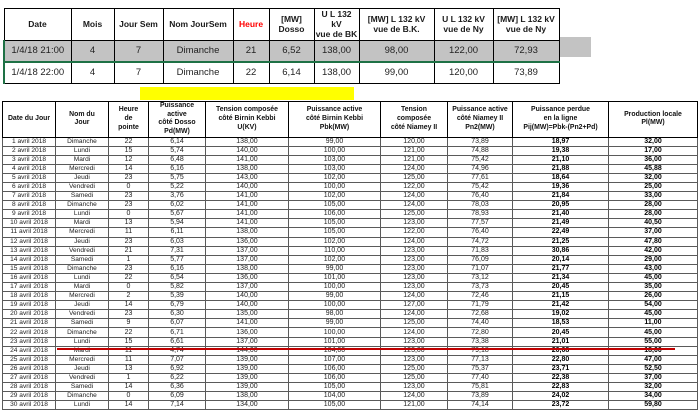 The height and width of the screenshot is (410, 698). I want to click on cell: 7, so click(138, 51).